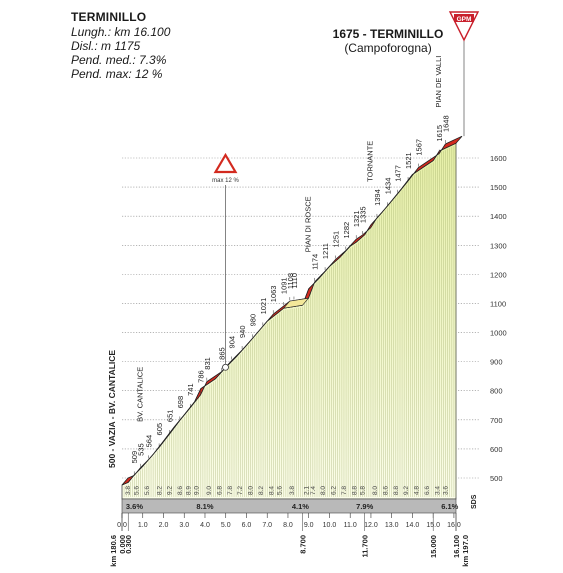 The height and width of the screenshot is (573, 563). Describe the element at coordinates (106, 46) in the screenshot. I see `climb-elevation-gain: Disl.: m 1175` at that location.